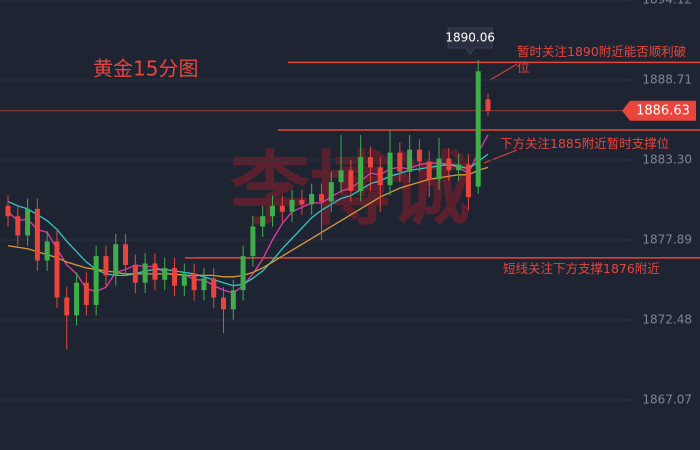 This screenshot has width=700, height=450. What do you see at coordinates (581, 268) in the screenshot?
I see `annotation: 短线关注下方支撑1876附近` at bounding box center [581, 268].